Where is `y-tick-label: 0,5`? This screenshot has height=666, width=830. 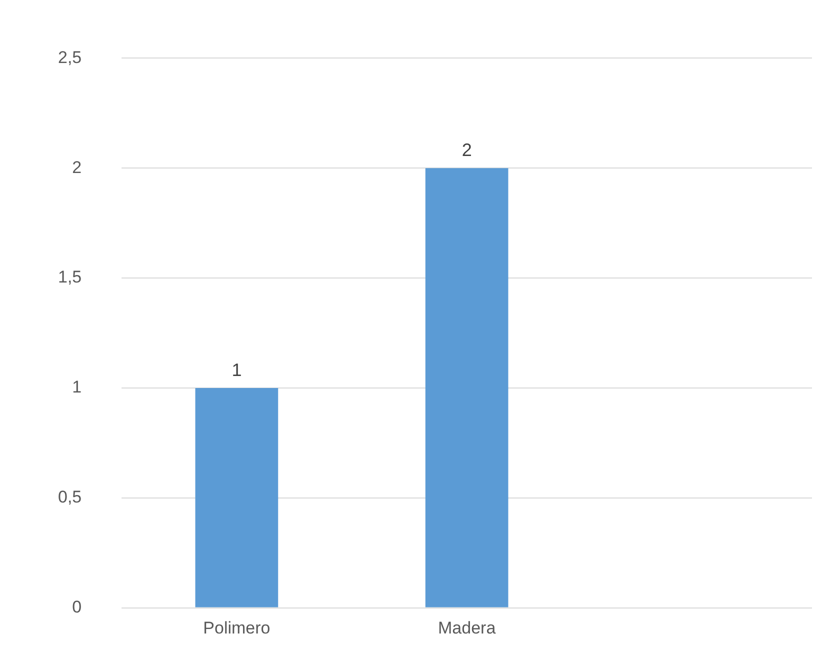 y-tick-label: 0,5 is located at coordinates (70, 497).